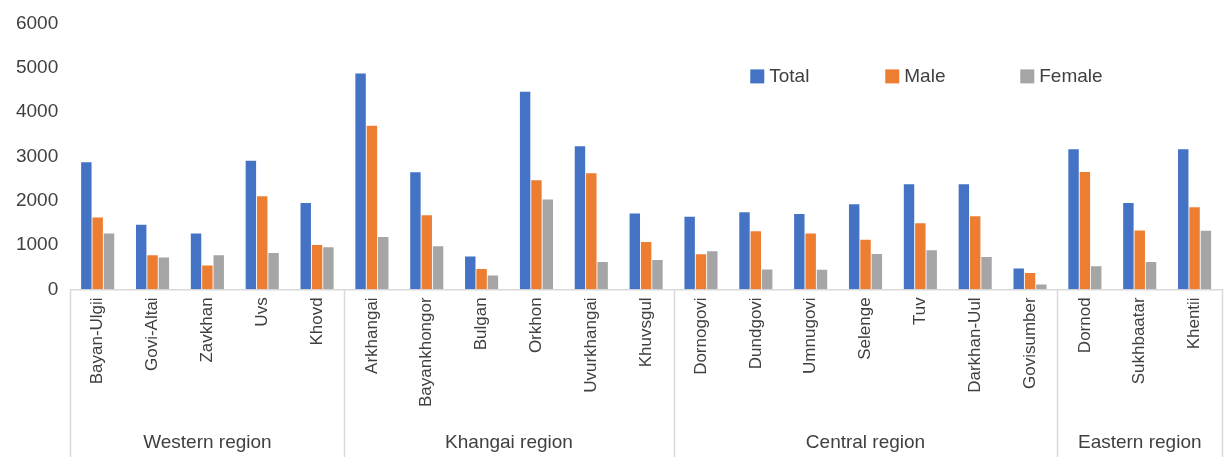 The width and height of the screenshot is (1232, 457). Describe the element at coordinates (207, 442) in the screenshot. I see `text: Western region` at that location.